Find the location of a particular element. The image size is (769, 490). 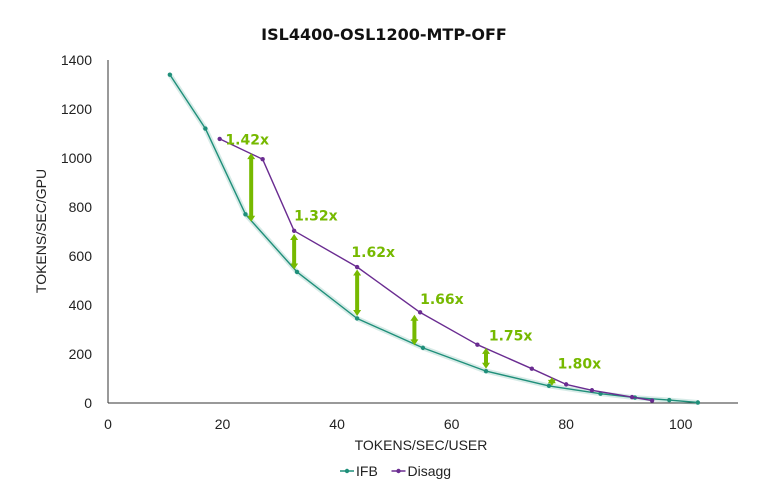

legend: IFB Disagg is located at coordinates (395, 471).